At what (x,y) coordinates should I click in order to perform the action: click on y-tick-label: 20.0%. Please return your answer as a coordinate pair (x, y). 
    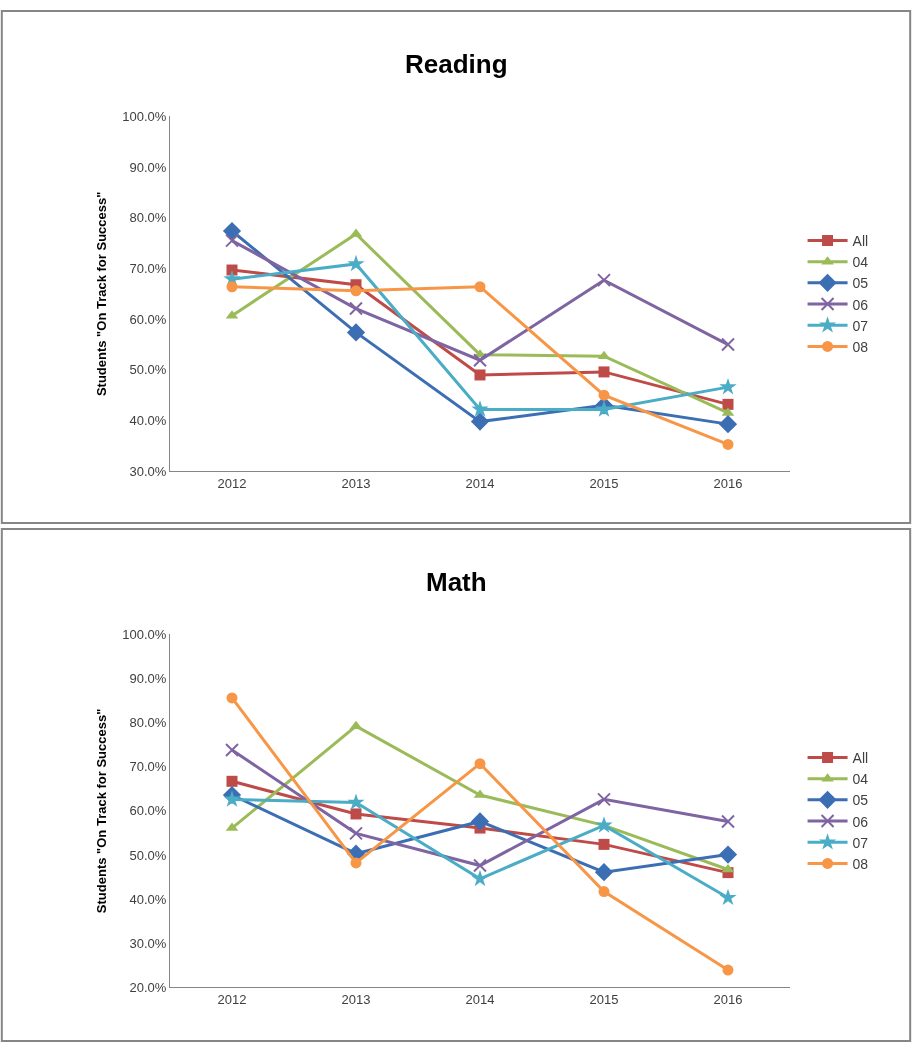
    Looking at the image, I should click on (148, 987).